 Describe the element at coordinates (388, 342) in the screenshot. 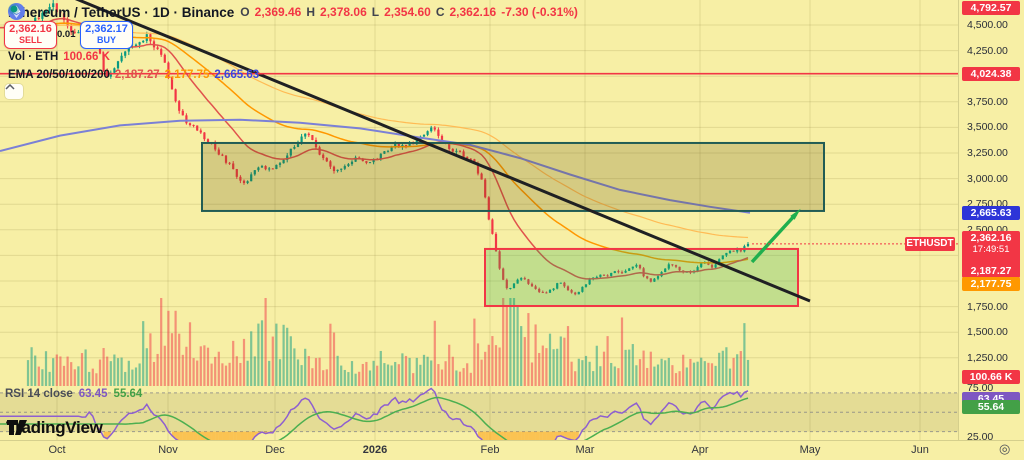

I see `volume-series` at that location.